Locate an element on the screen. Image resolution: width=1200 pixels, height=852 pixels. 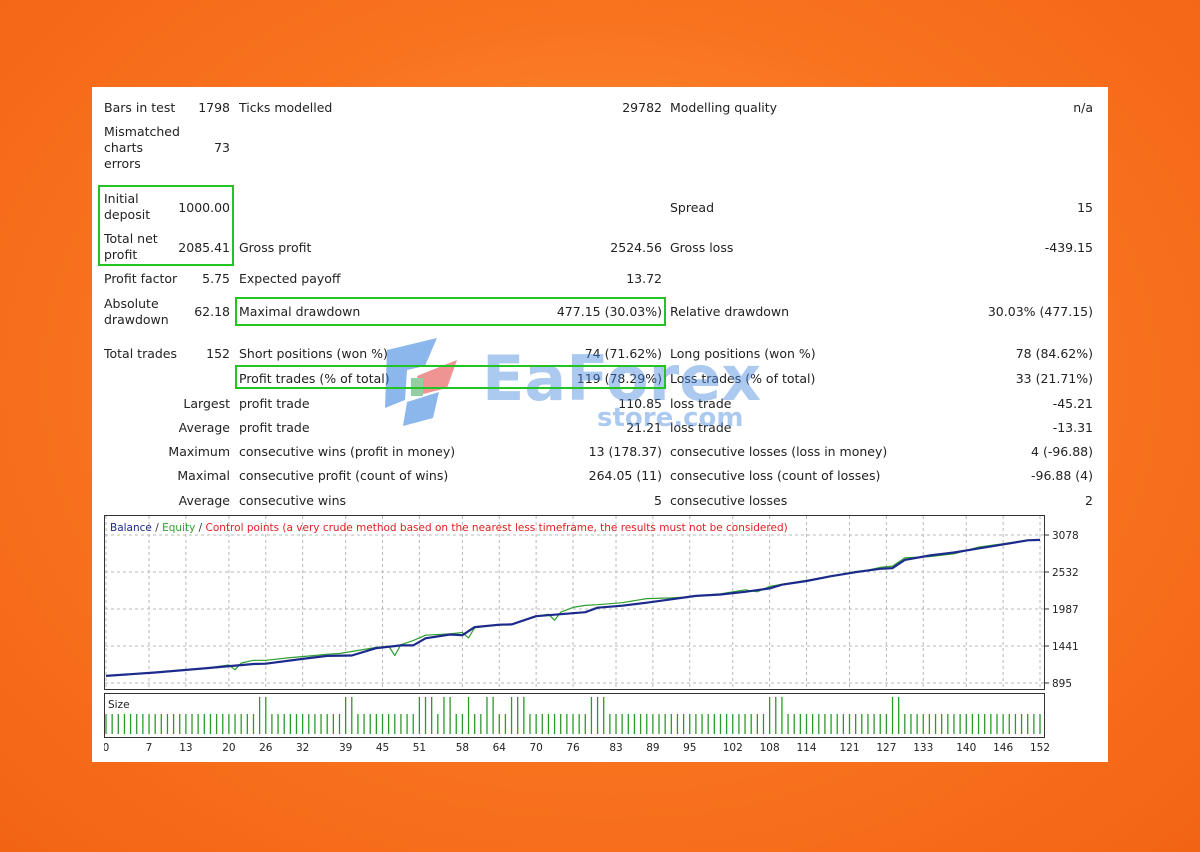
x-tick-label: 89 is located at coordinates (652, 747).